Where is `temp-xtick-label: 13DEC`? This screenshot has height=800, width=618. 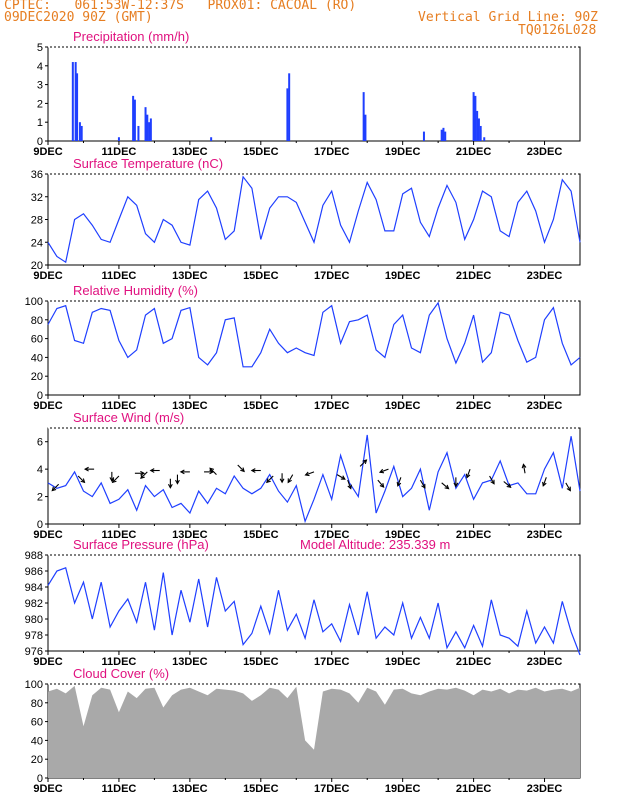 temp-xtick-label: 13DEC is located at coordinates (190, 276).